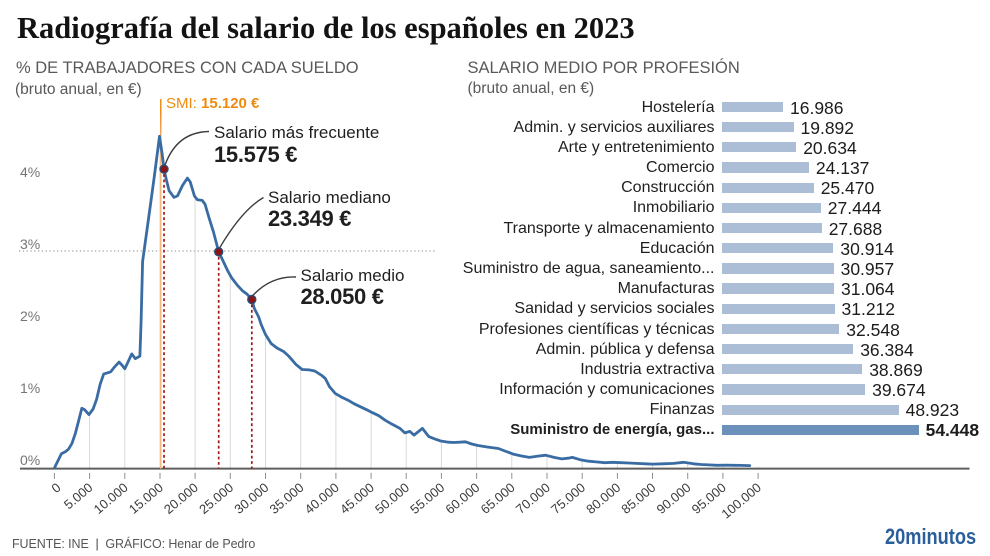  I want to click on svg-text: 60.000, so click(462, 498).